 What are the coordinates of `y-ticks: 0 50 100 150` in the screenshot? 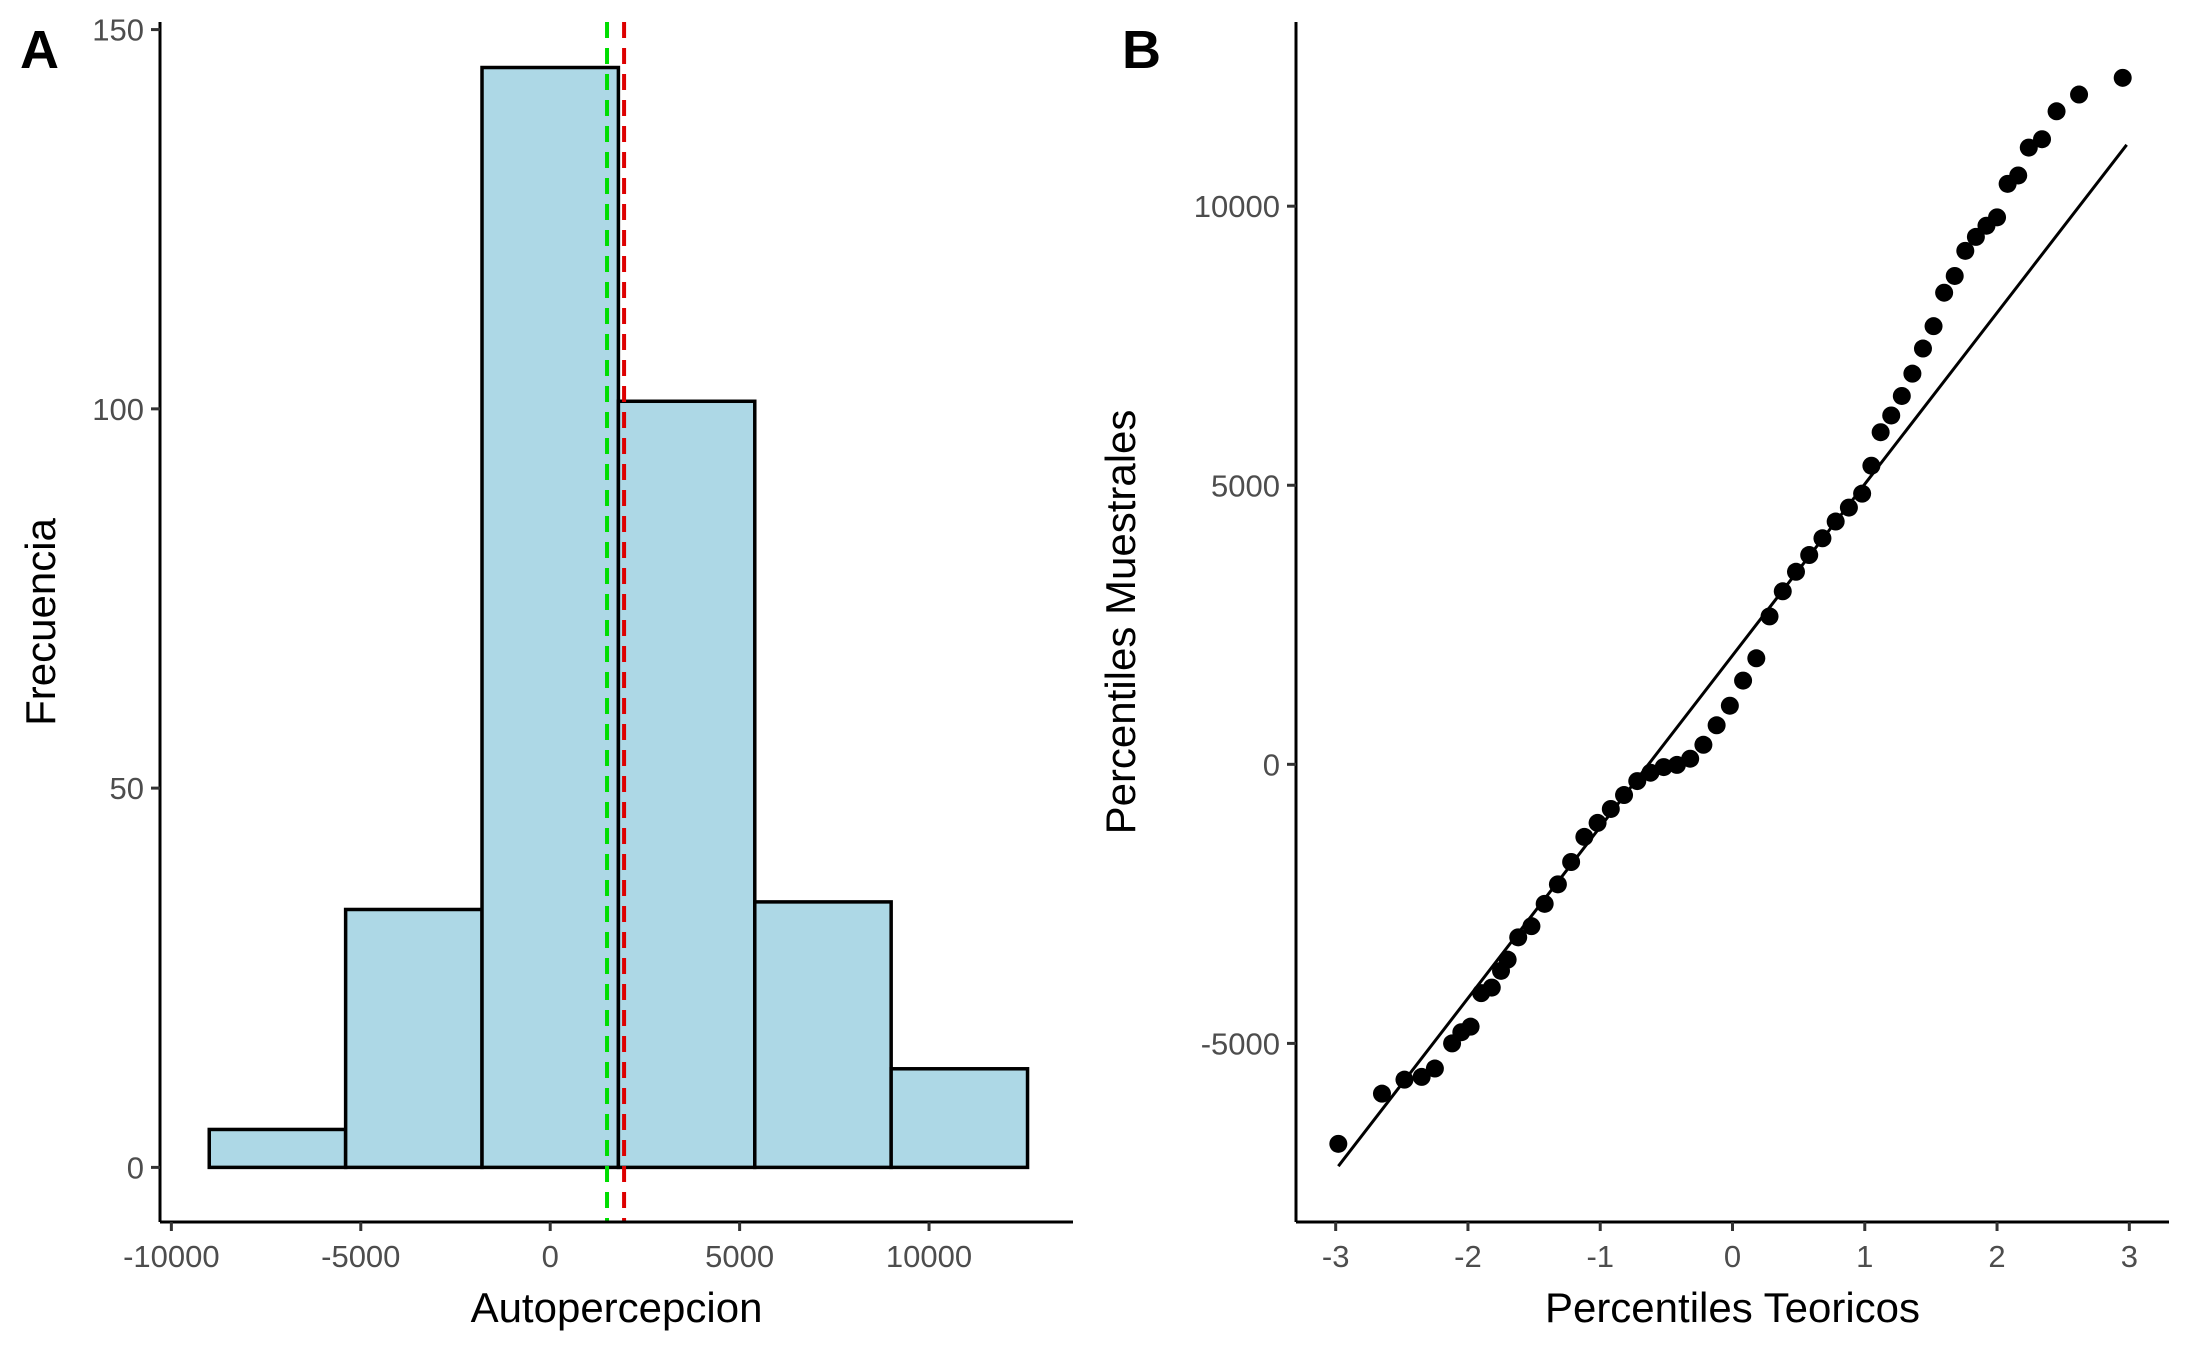 It's located at (126, 599).